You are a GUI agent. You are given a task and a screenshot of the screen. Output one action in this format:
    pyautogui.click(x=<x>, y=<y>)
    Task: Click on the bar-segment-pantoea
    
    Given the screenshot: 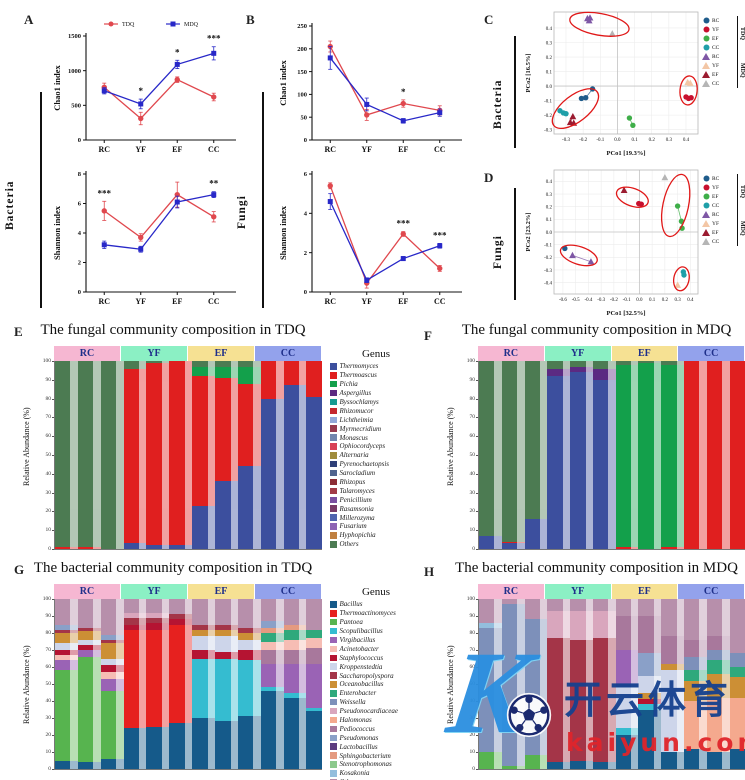 What is the action you would take?
    pyautogui.click(x=108, y=724)
    